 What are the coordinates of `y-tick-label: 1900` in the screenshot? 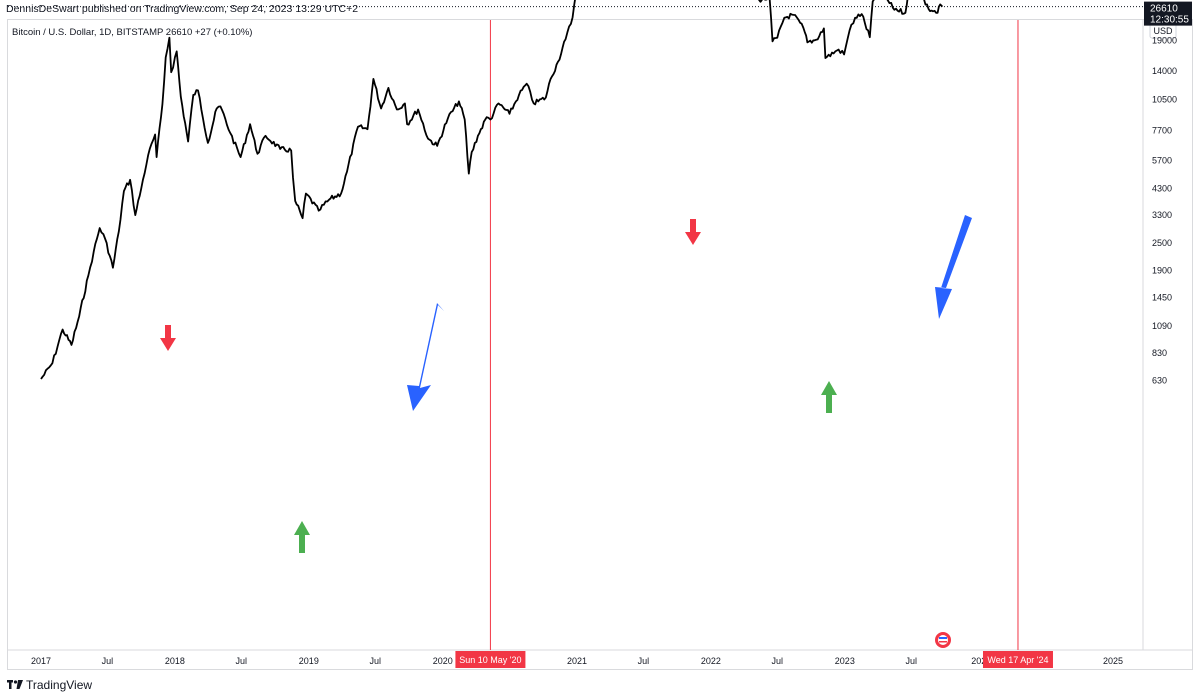 It's located at (1162, 270).